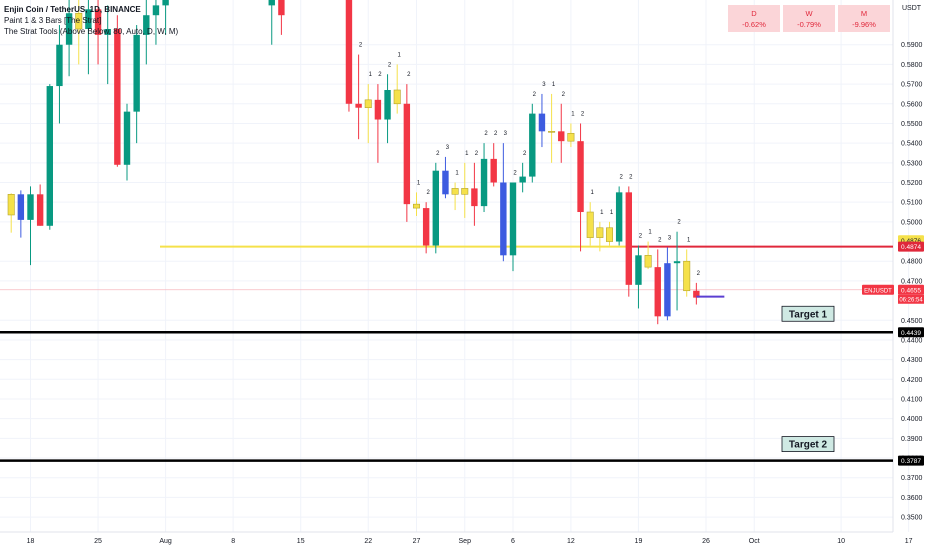  What do you see at coordinates (670, 238) in the screenshot?
I see `strat-label: 3` at bounding box center [670, 238].